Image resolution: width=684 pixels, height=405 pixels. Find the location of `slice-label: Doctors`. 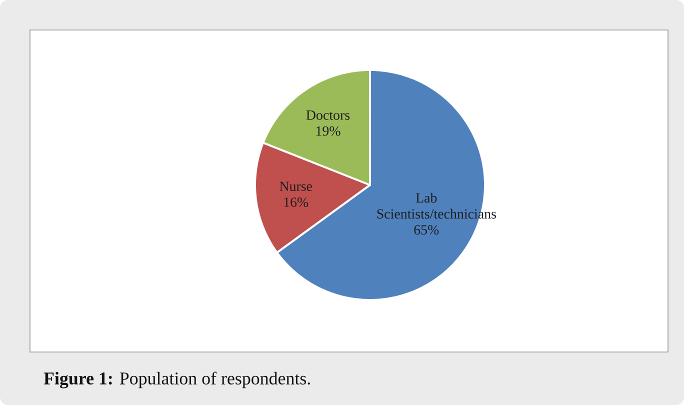

slice-label: Doctors is located at coordinates (328, 115).